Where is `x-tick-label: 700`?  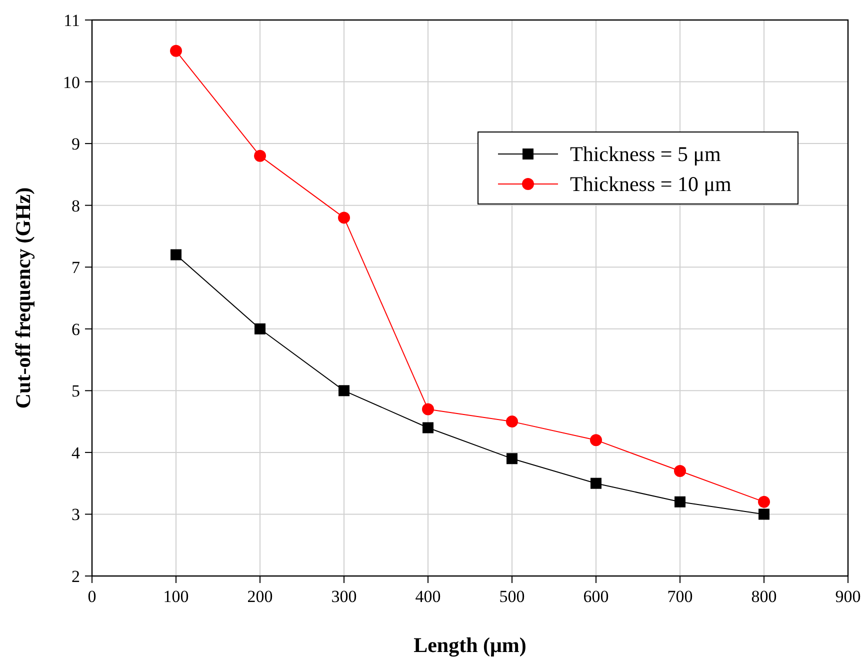 x-tick-label: 700 is located at coordinates (680, 596).